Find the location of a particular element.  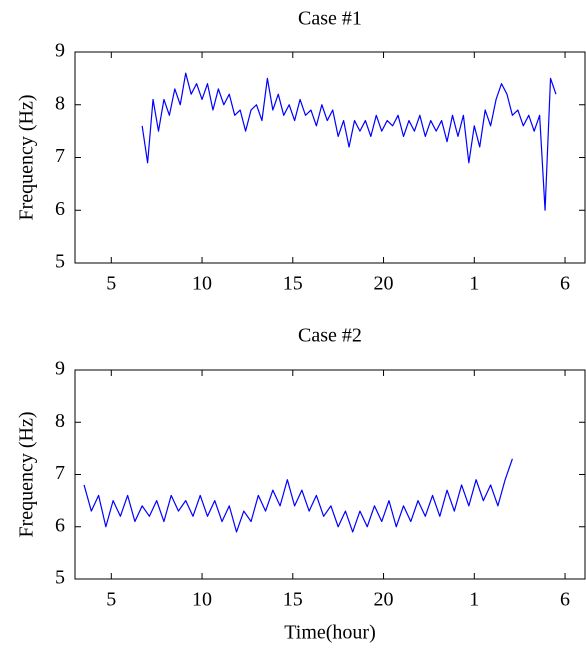

chart-title: Case #2 is located at coordinates (330, 336).